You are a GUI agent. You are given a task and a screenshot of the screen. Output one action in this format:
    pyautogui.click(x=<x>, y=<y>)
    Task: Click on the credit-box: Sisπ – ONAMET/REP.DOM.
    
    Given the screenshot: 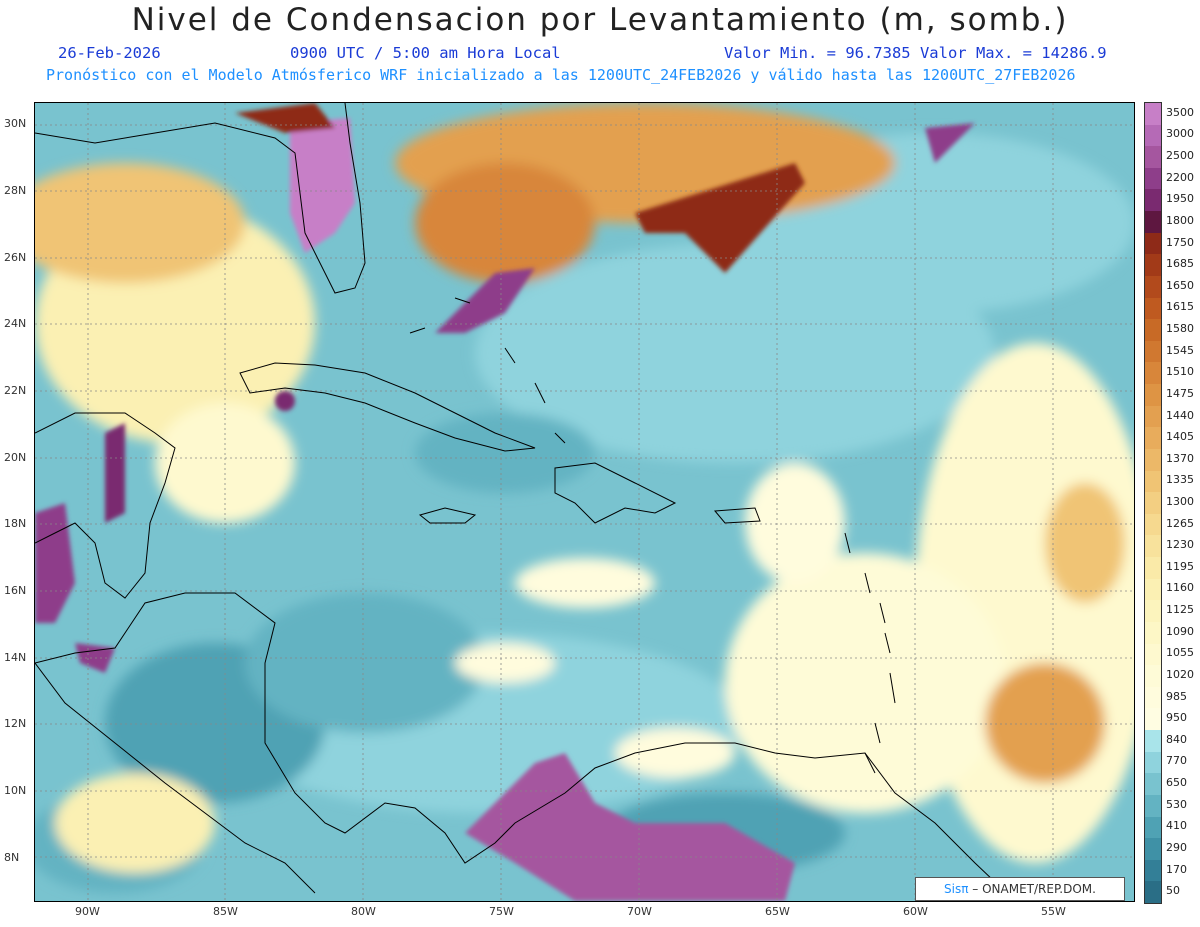 What is the action you would take?
    pyautogui.click(x=1020, y=889)
    